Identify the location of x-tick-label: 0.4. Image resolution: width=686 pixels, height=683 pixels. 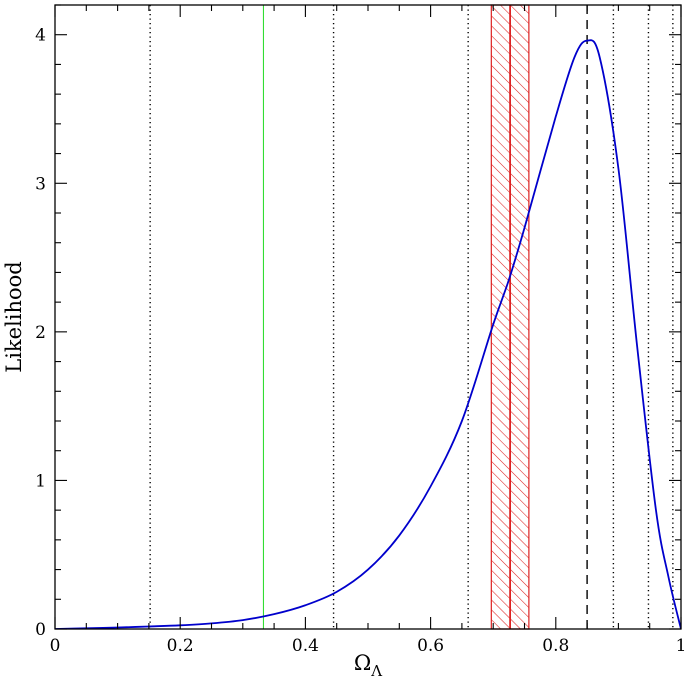
(305, 646).